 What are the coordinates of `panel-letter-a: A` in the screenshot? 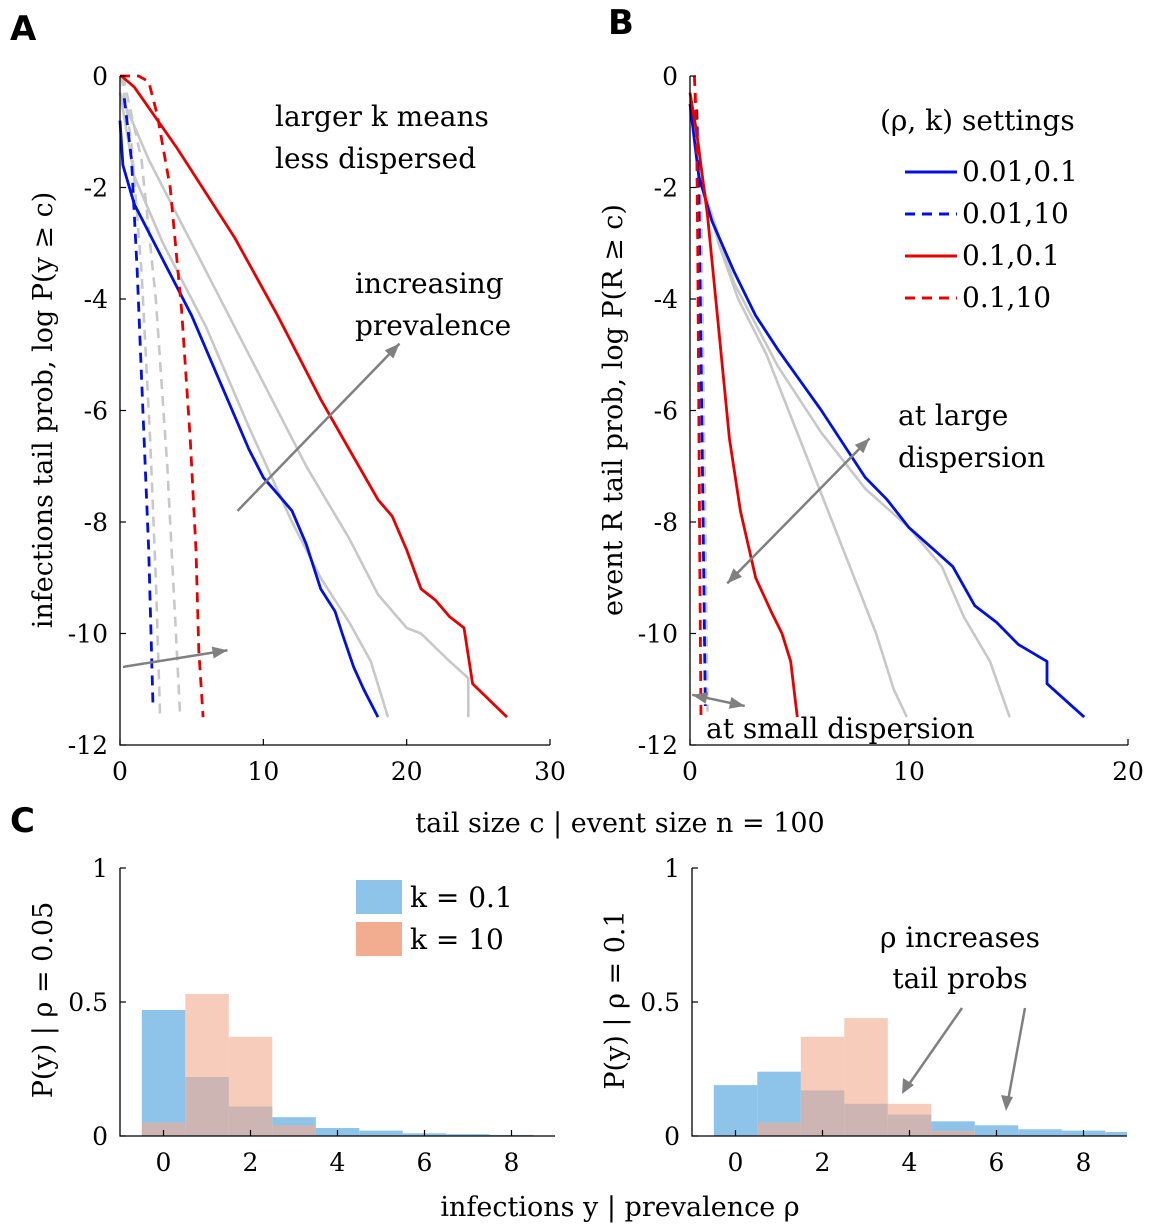 It's located at (23, 29).